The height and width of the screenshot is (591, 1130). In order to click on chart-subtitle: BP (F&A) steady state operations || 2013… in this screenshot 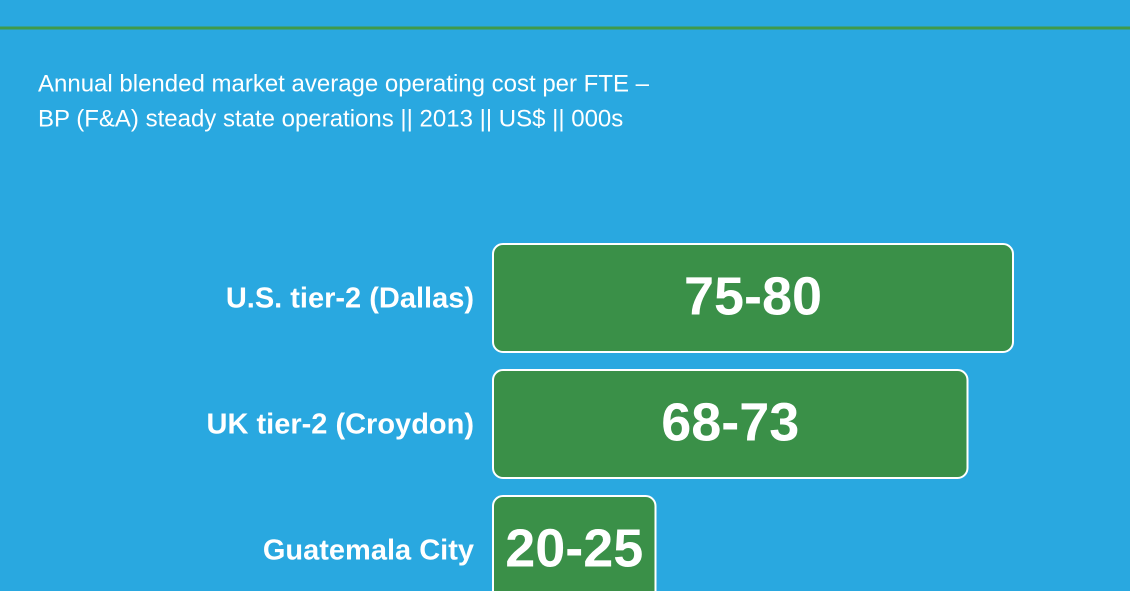, I will do `click(330, 118)`.